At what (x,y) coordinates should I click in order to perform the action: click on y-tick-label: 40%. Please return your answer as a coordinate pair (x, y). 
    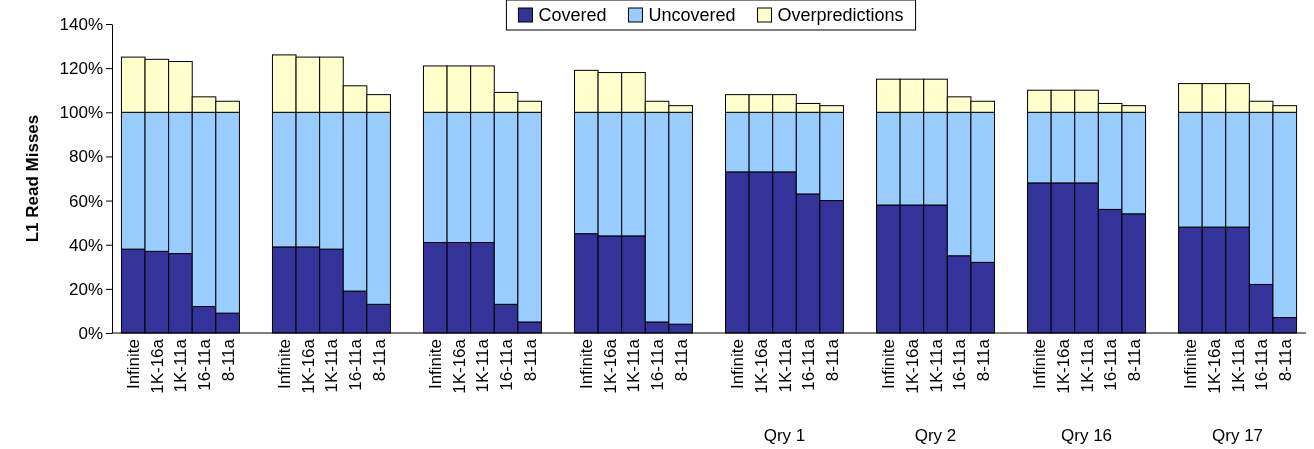
    Looking at the image, I should click on (85, 245).